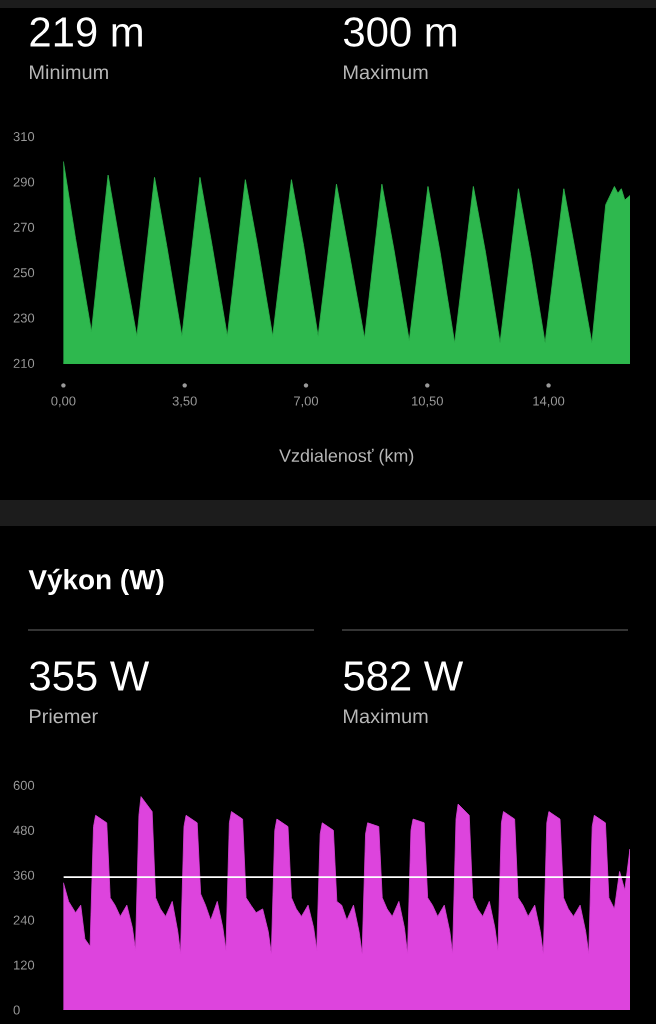 The height and width of the screenshot is (1024, 656). Describe the element at coordinates (64, 716) in the screenshot. I see `text: Priemer` at that location.